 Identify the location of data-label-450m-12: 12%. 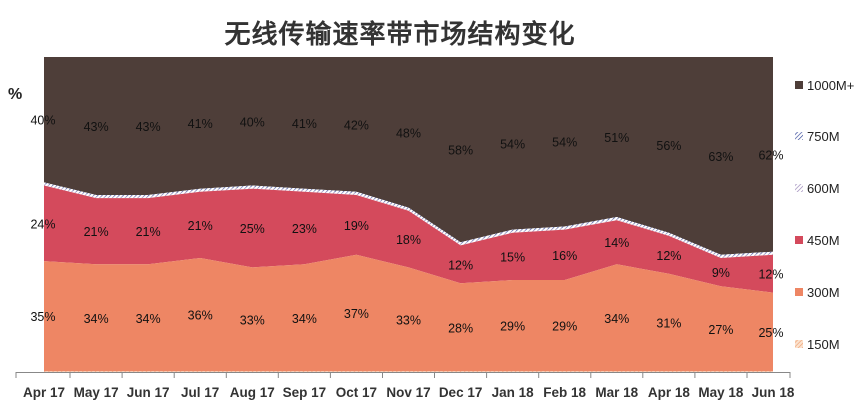
(668, 256).